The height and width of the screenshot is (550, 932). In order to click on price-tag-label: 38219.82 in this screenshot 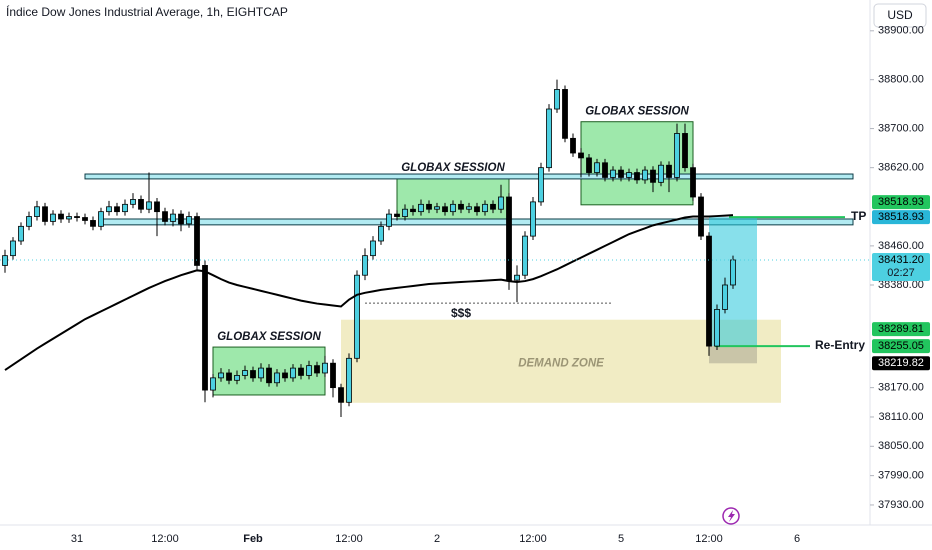, I will do `click(901, 363)`.